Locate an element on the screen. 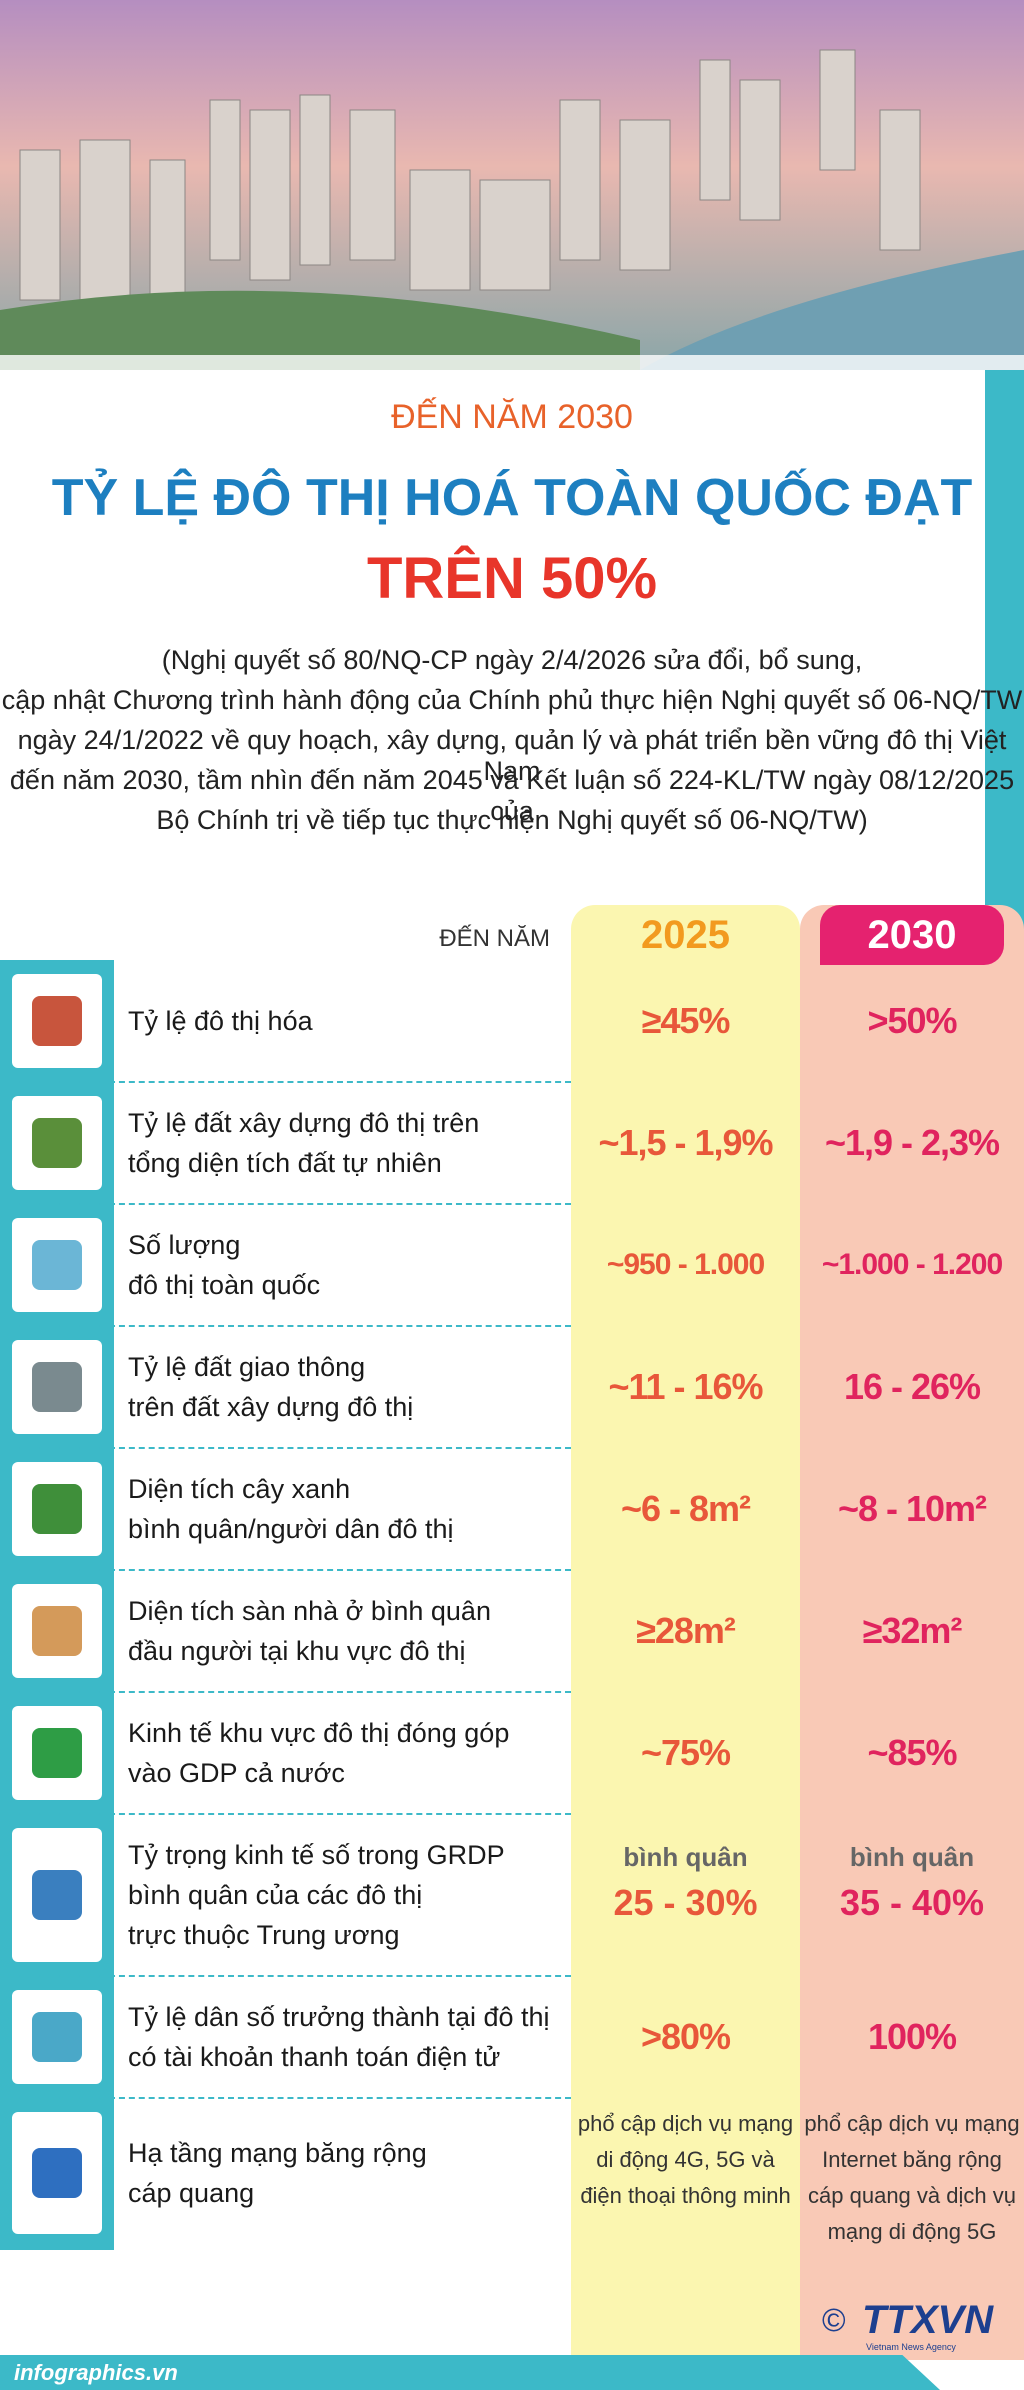 Image resolution: width=1024 pixels, height=2390 pixels. row-label: bình quân/người dân đô thị is located at coordinates (291, 1529).